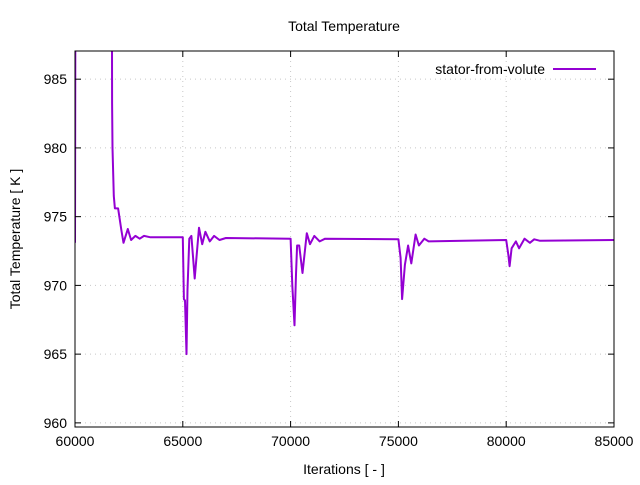 The image size is (640, 485). Describe the element at coordinates (56, 79) in the screenshot. I see `y-tick-label: 985` at that location.